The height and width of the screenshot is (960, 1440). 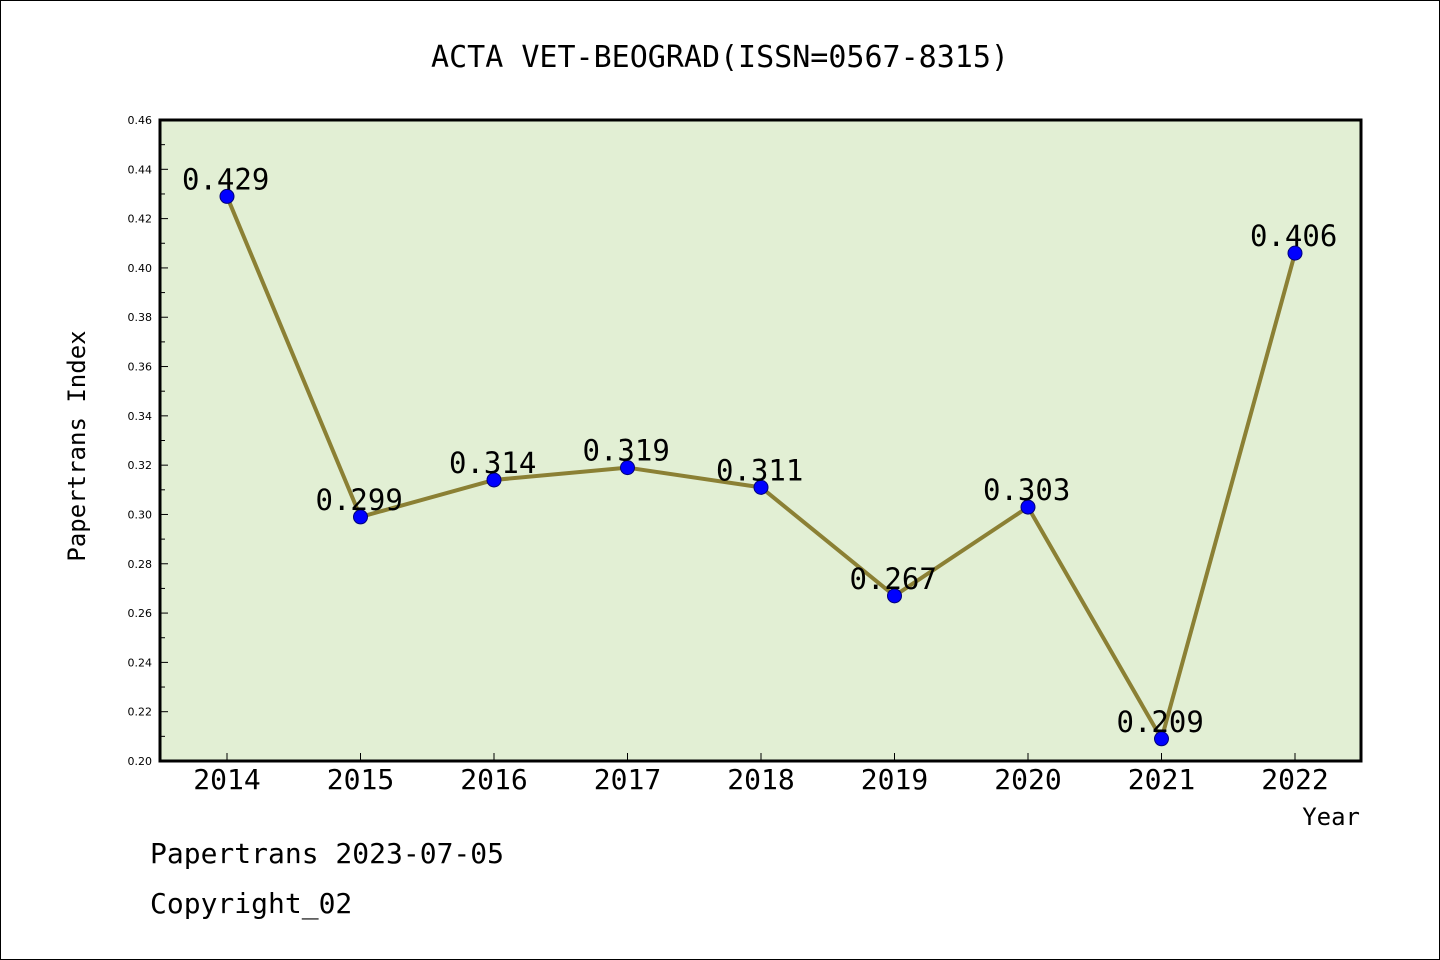 What do you see at coordinates (1331, 817) in the screenshot?
I see `x-axis-label: Year` at bounding box center [1331, 817].